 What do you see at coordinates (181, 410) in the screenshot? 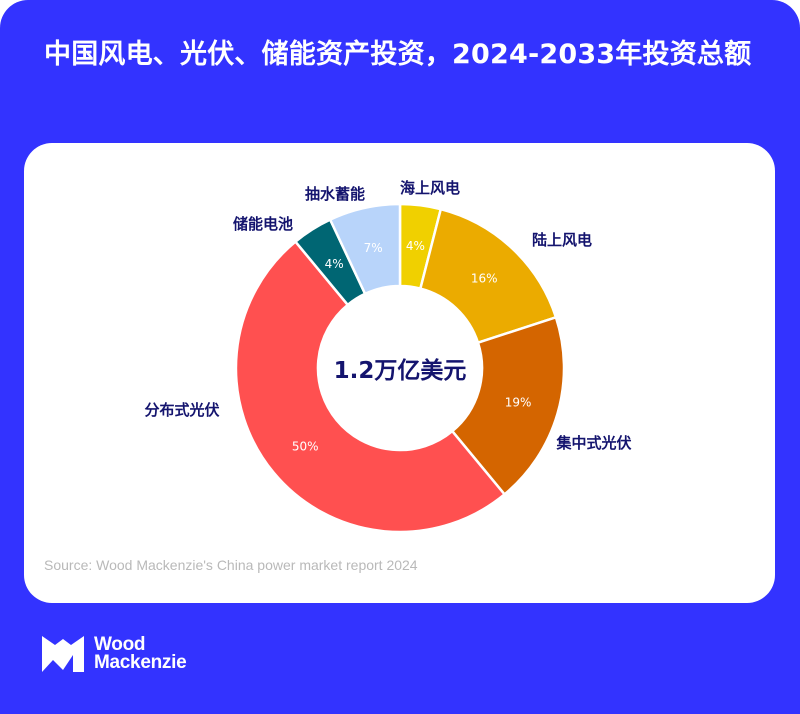
I see `slice-category-label: 分布式光伏` at bounding box center [181, 410].